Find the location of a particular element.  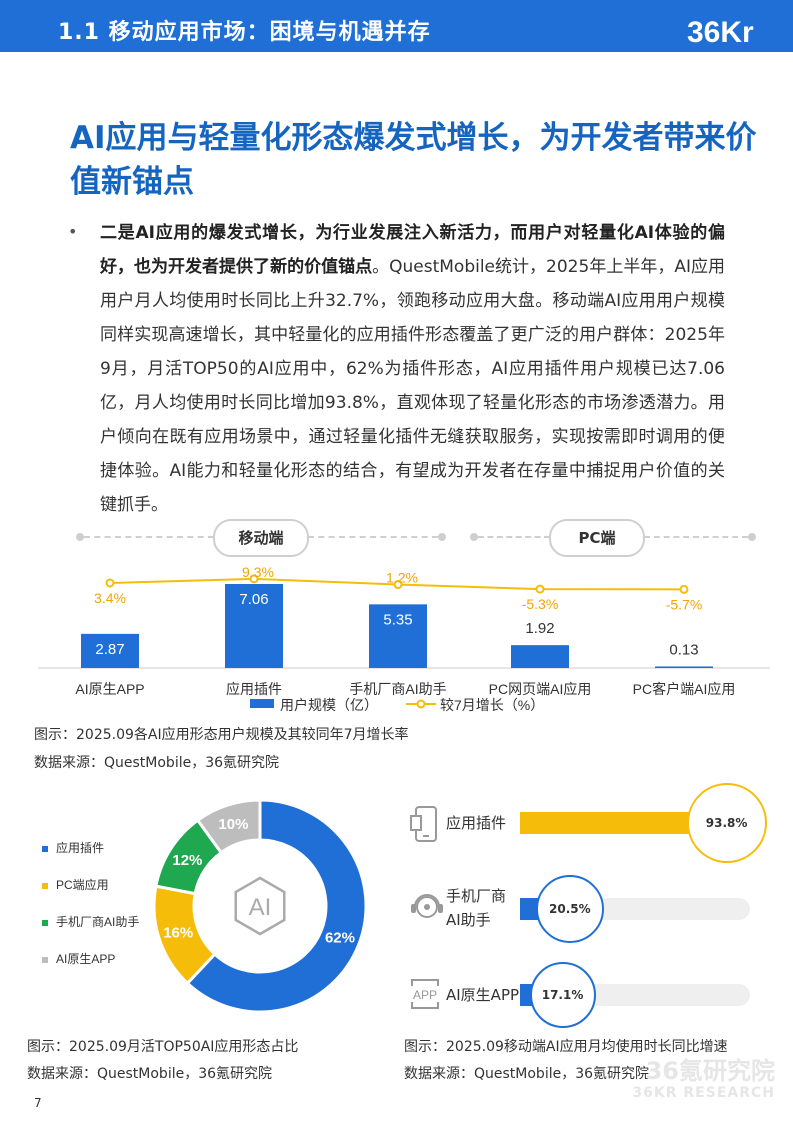

legend-bar-label: 用户规模（亿） is located at coordinates (329, 705).